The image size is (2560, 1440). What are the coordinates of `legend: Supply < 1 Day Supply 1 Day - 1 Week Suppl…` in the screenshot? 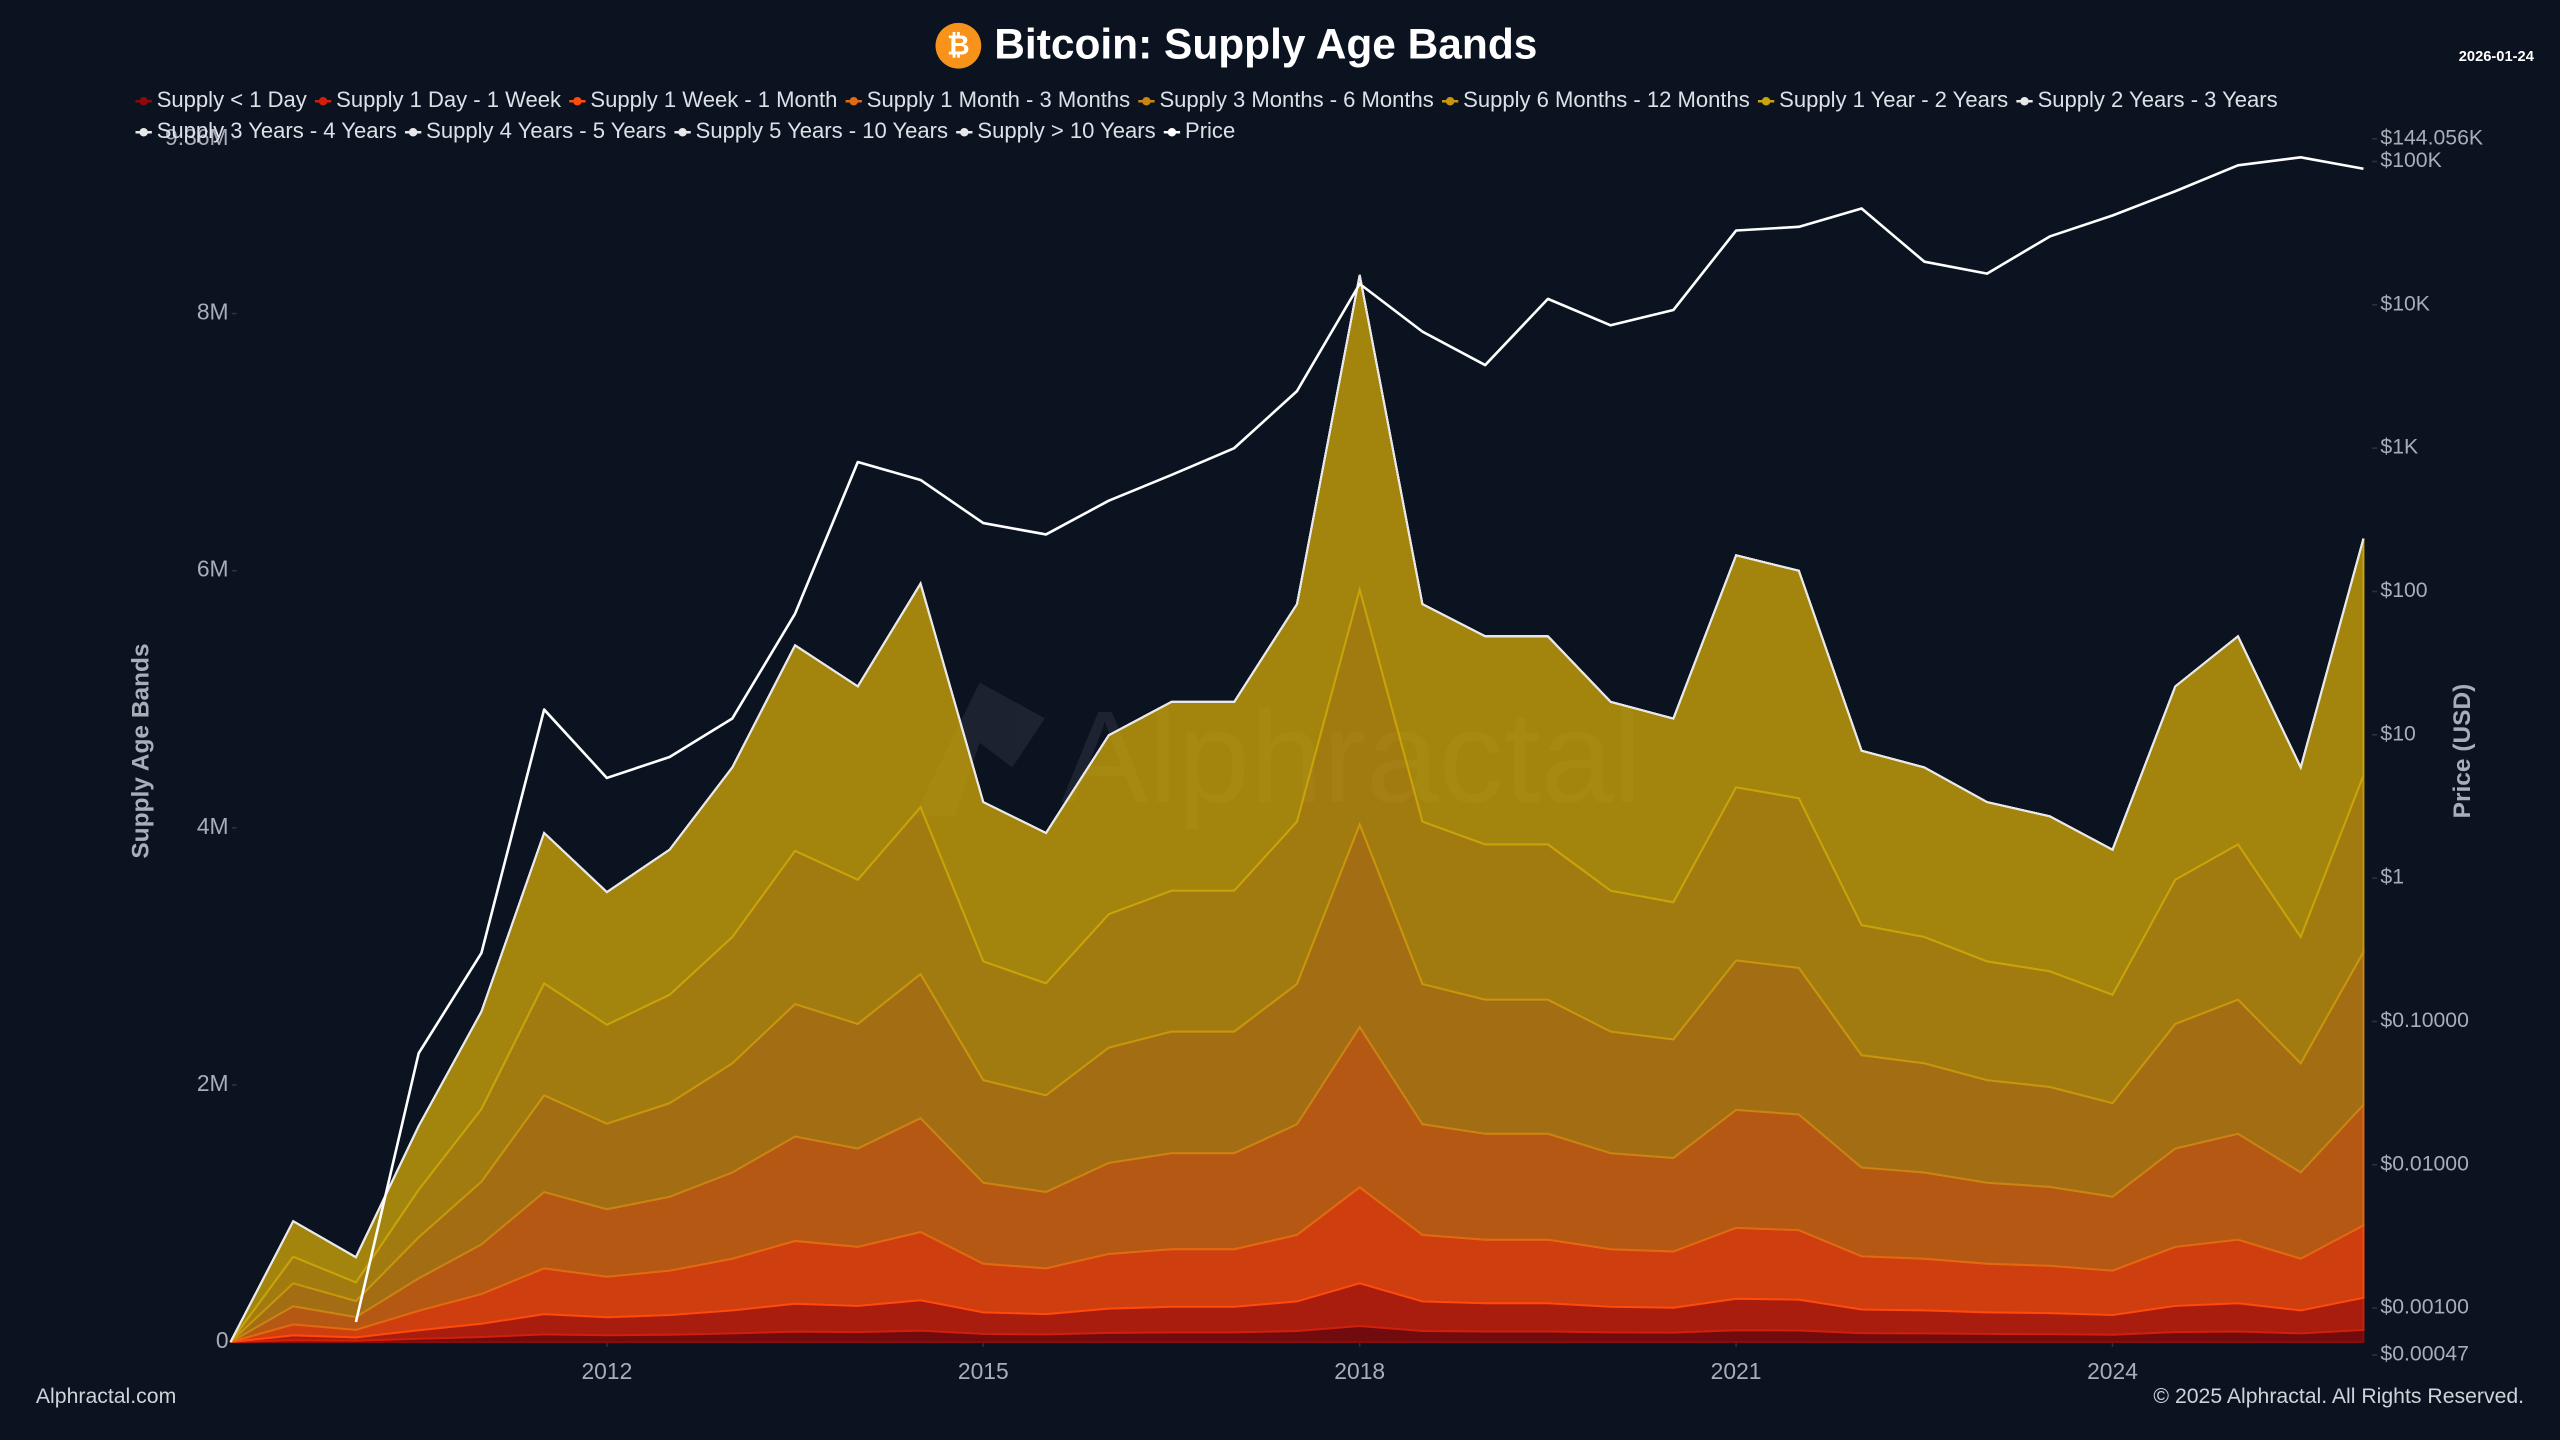 It's located at (1206, 115).